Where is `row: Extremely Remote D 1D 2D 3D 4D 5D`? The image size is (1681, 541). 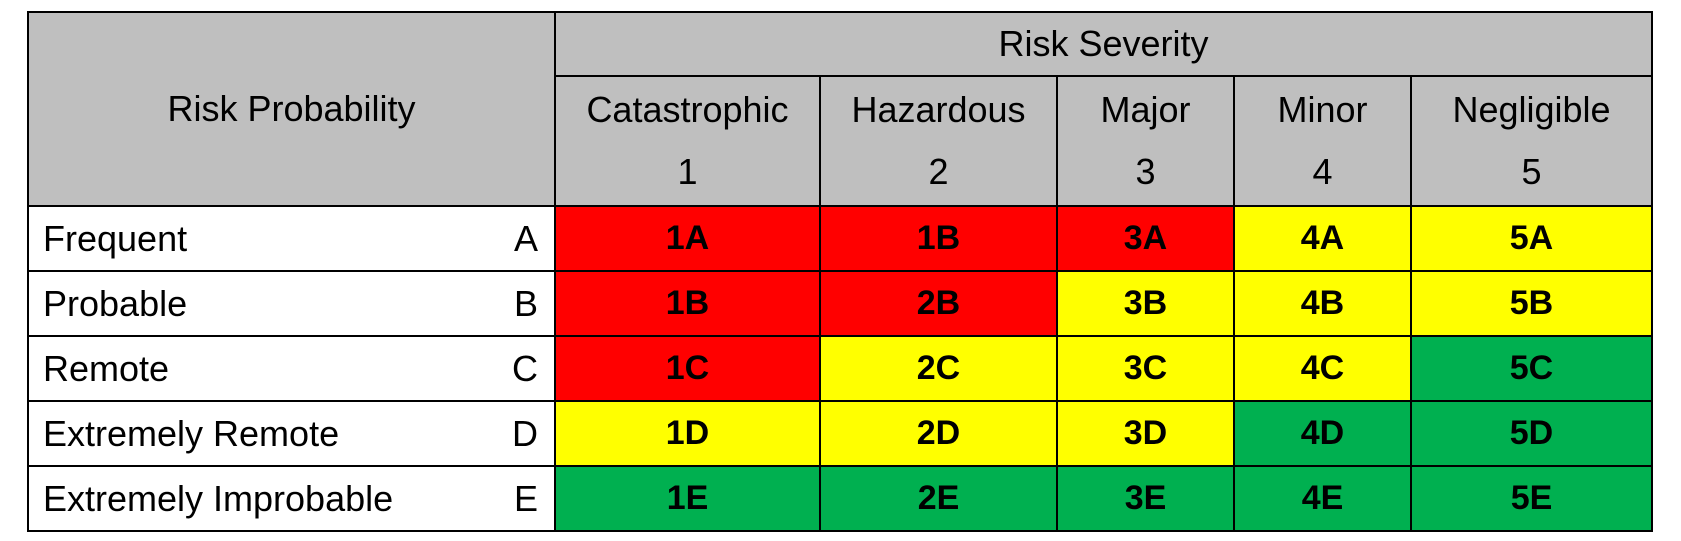 row: Extremely Remote D 1D 2D 3D 4D 5D is located at coordinates (840, 433).